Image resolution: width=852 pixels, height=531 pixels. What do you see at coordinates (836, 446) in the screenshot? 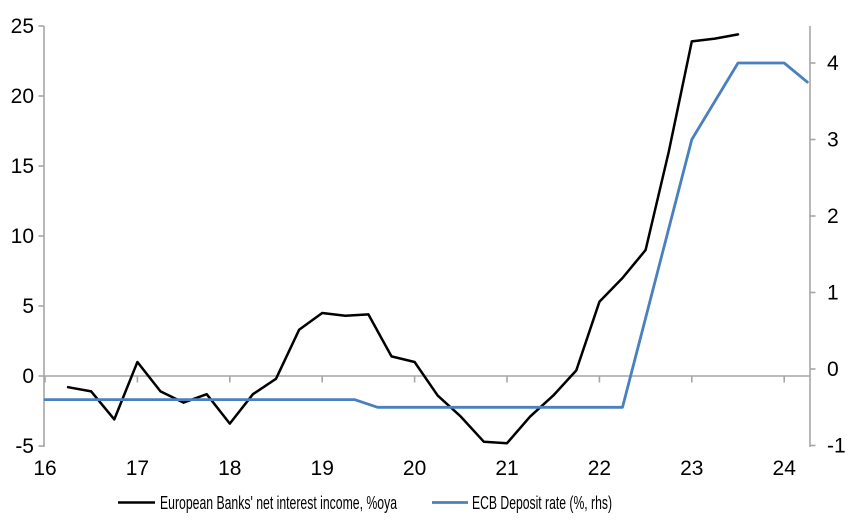
I see `right-axis-tick-label: -1` at bounding box center [836, 446].